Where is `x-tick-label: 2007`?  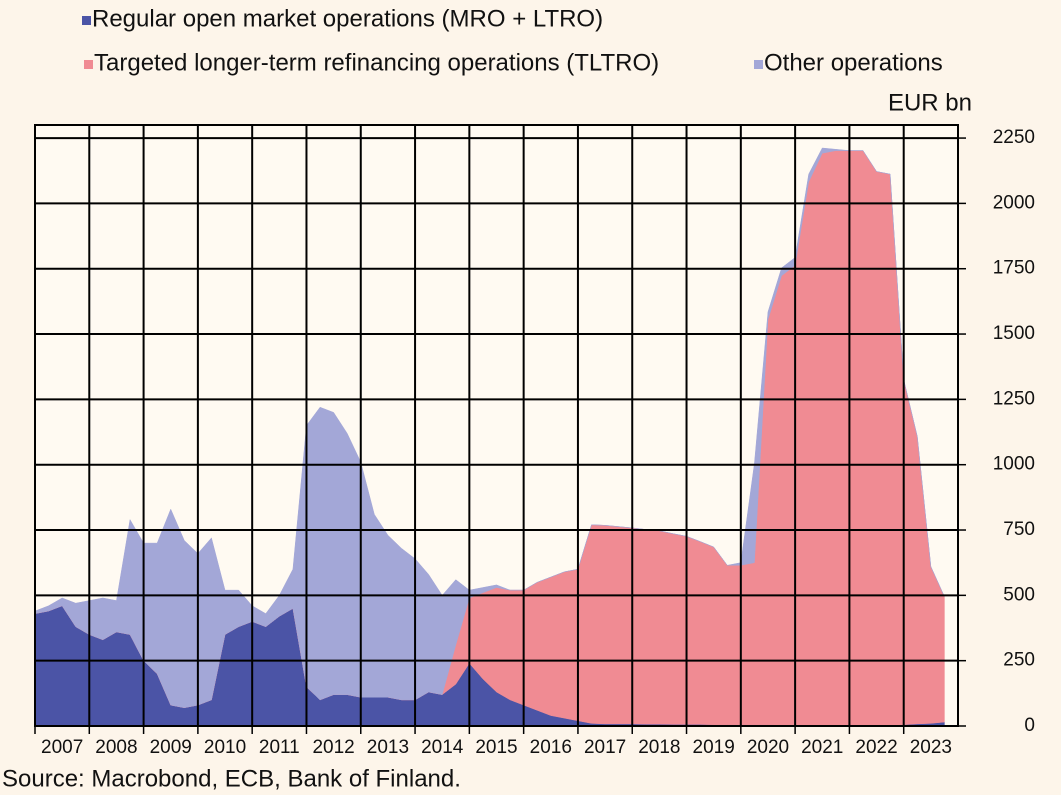
x-tick-label: 2007 is located at coordinates (62, 747).